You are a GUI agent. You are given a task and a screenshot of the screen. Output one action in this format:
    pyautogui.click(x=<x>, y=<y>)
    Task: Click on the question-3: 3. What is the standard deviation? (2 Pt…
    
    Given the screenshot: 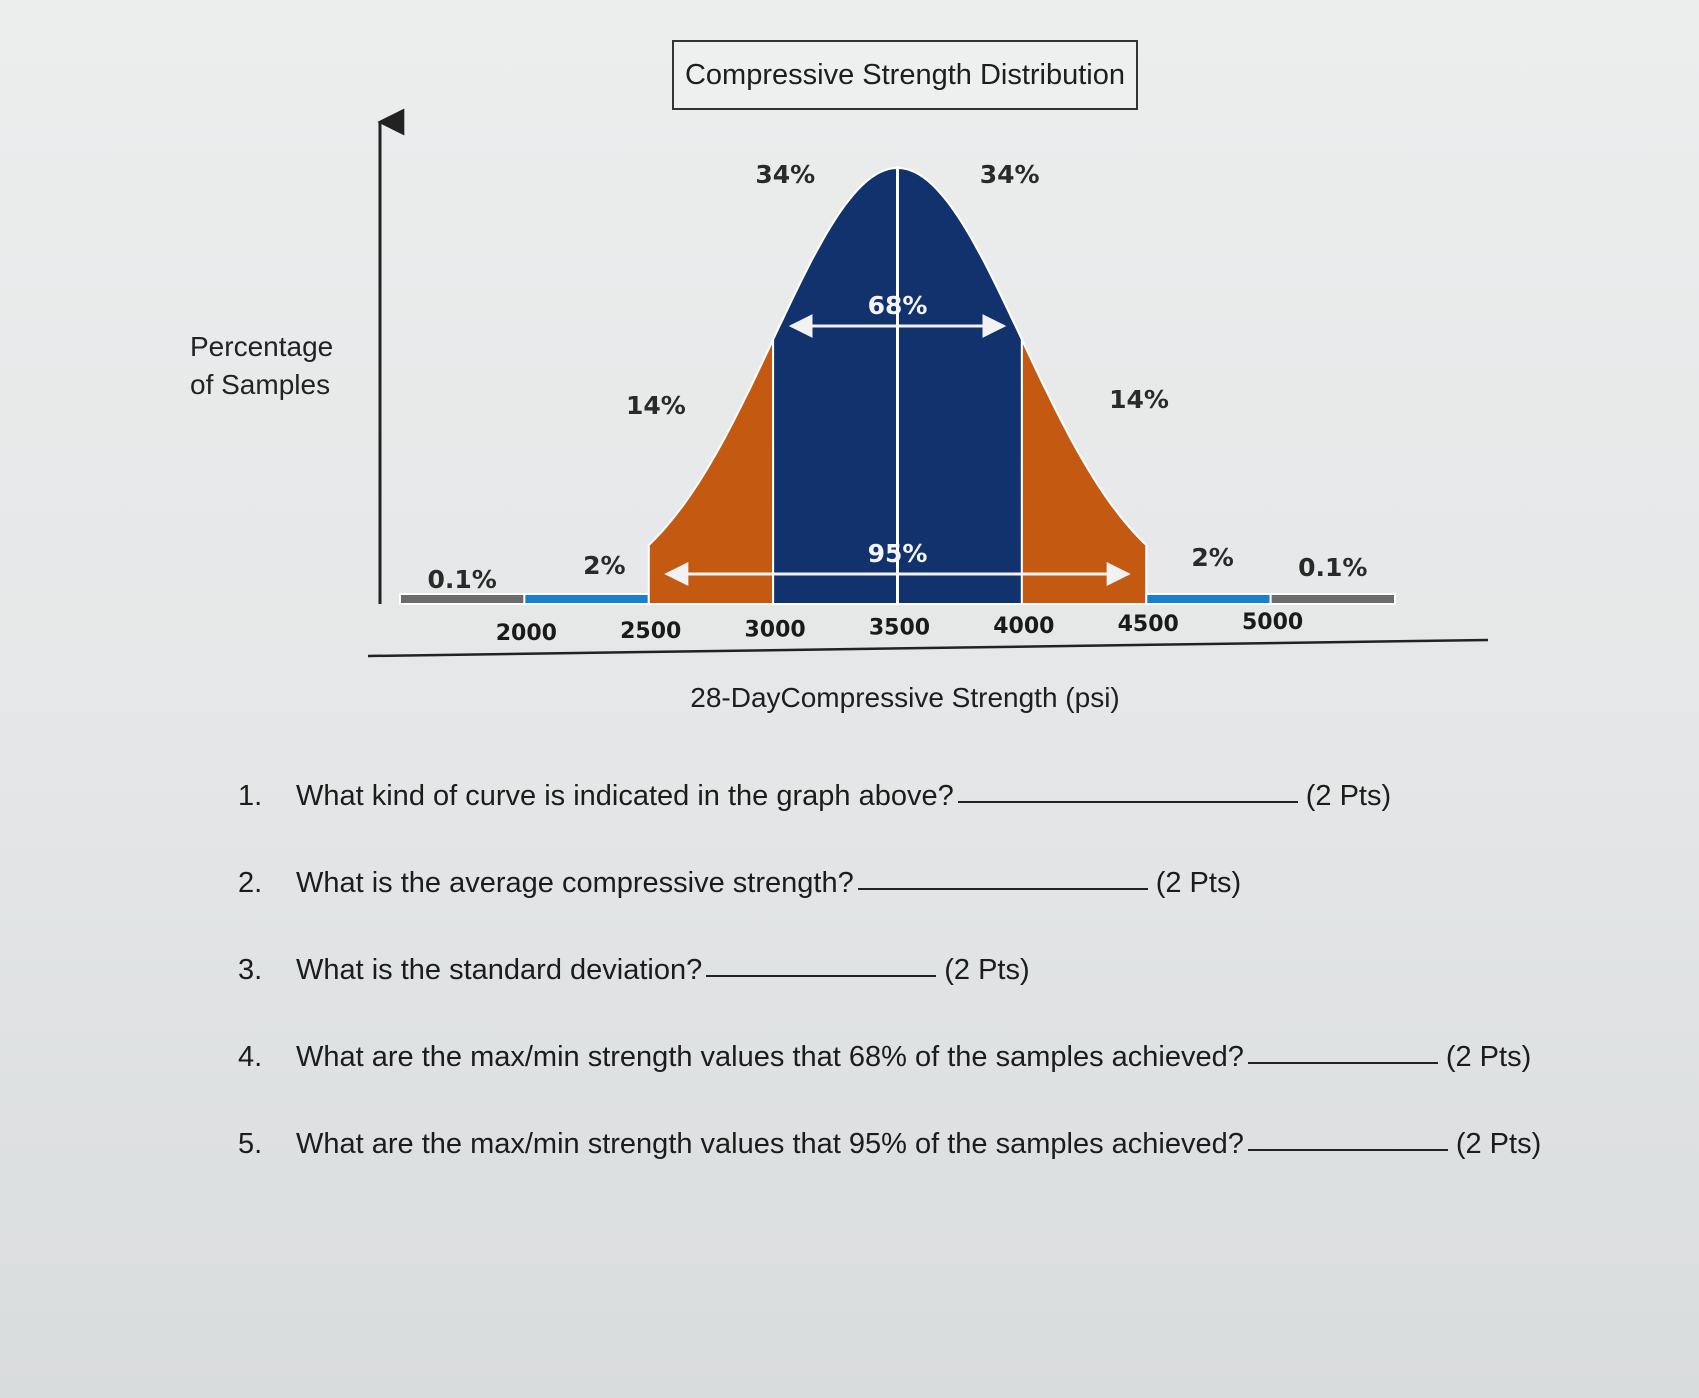 What is the action you would take?
    pyautogui.click(x=634, y=970)
    